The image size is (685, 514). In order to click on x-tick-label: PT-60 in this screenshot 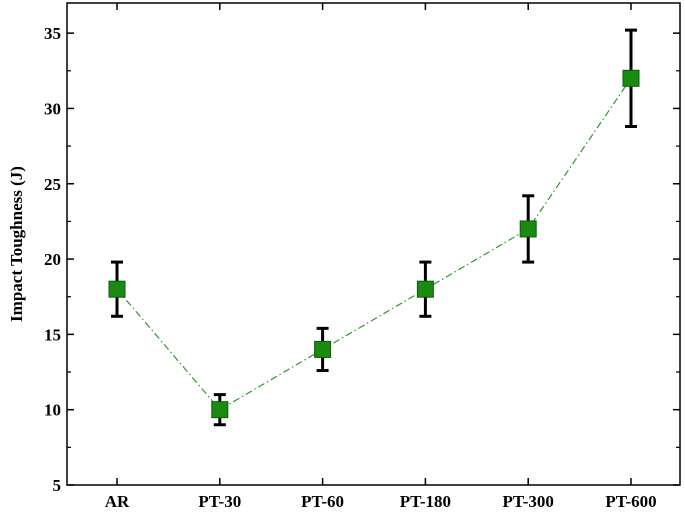, I will do `click(322, 501)`.